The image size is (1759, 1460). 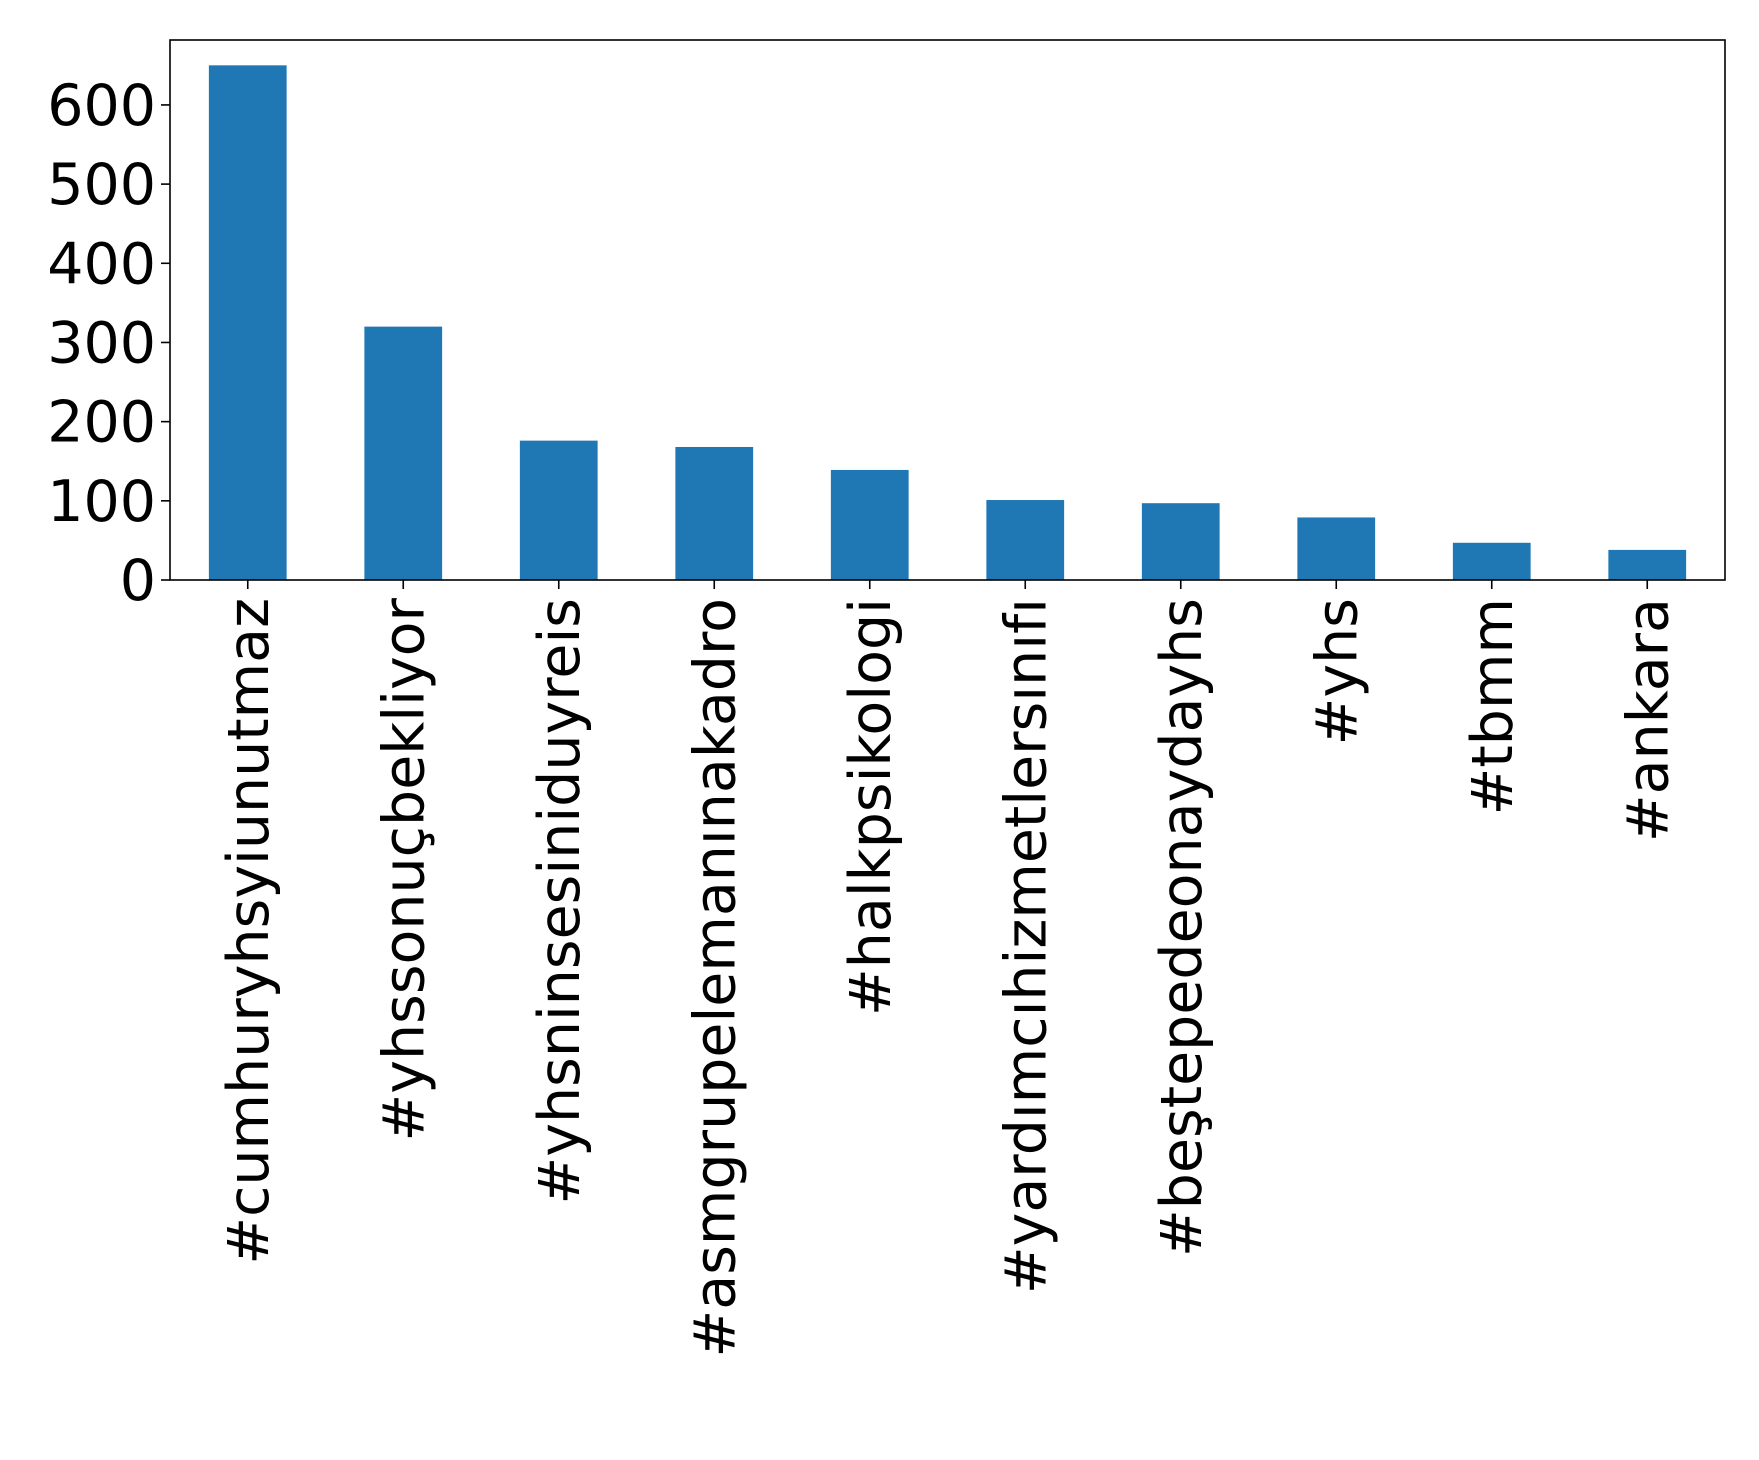 What do you see at coordinates (715, 977) in the screenshot?
I see `x-tick-label: #asmgrupelemanınakadro` at bounding box center [715, 977].